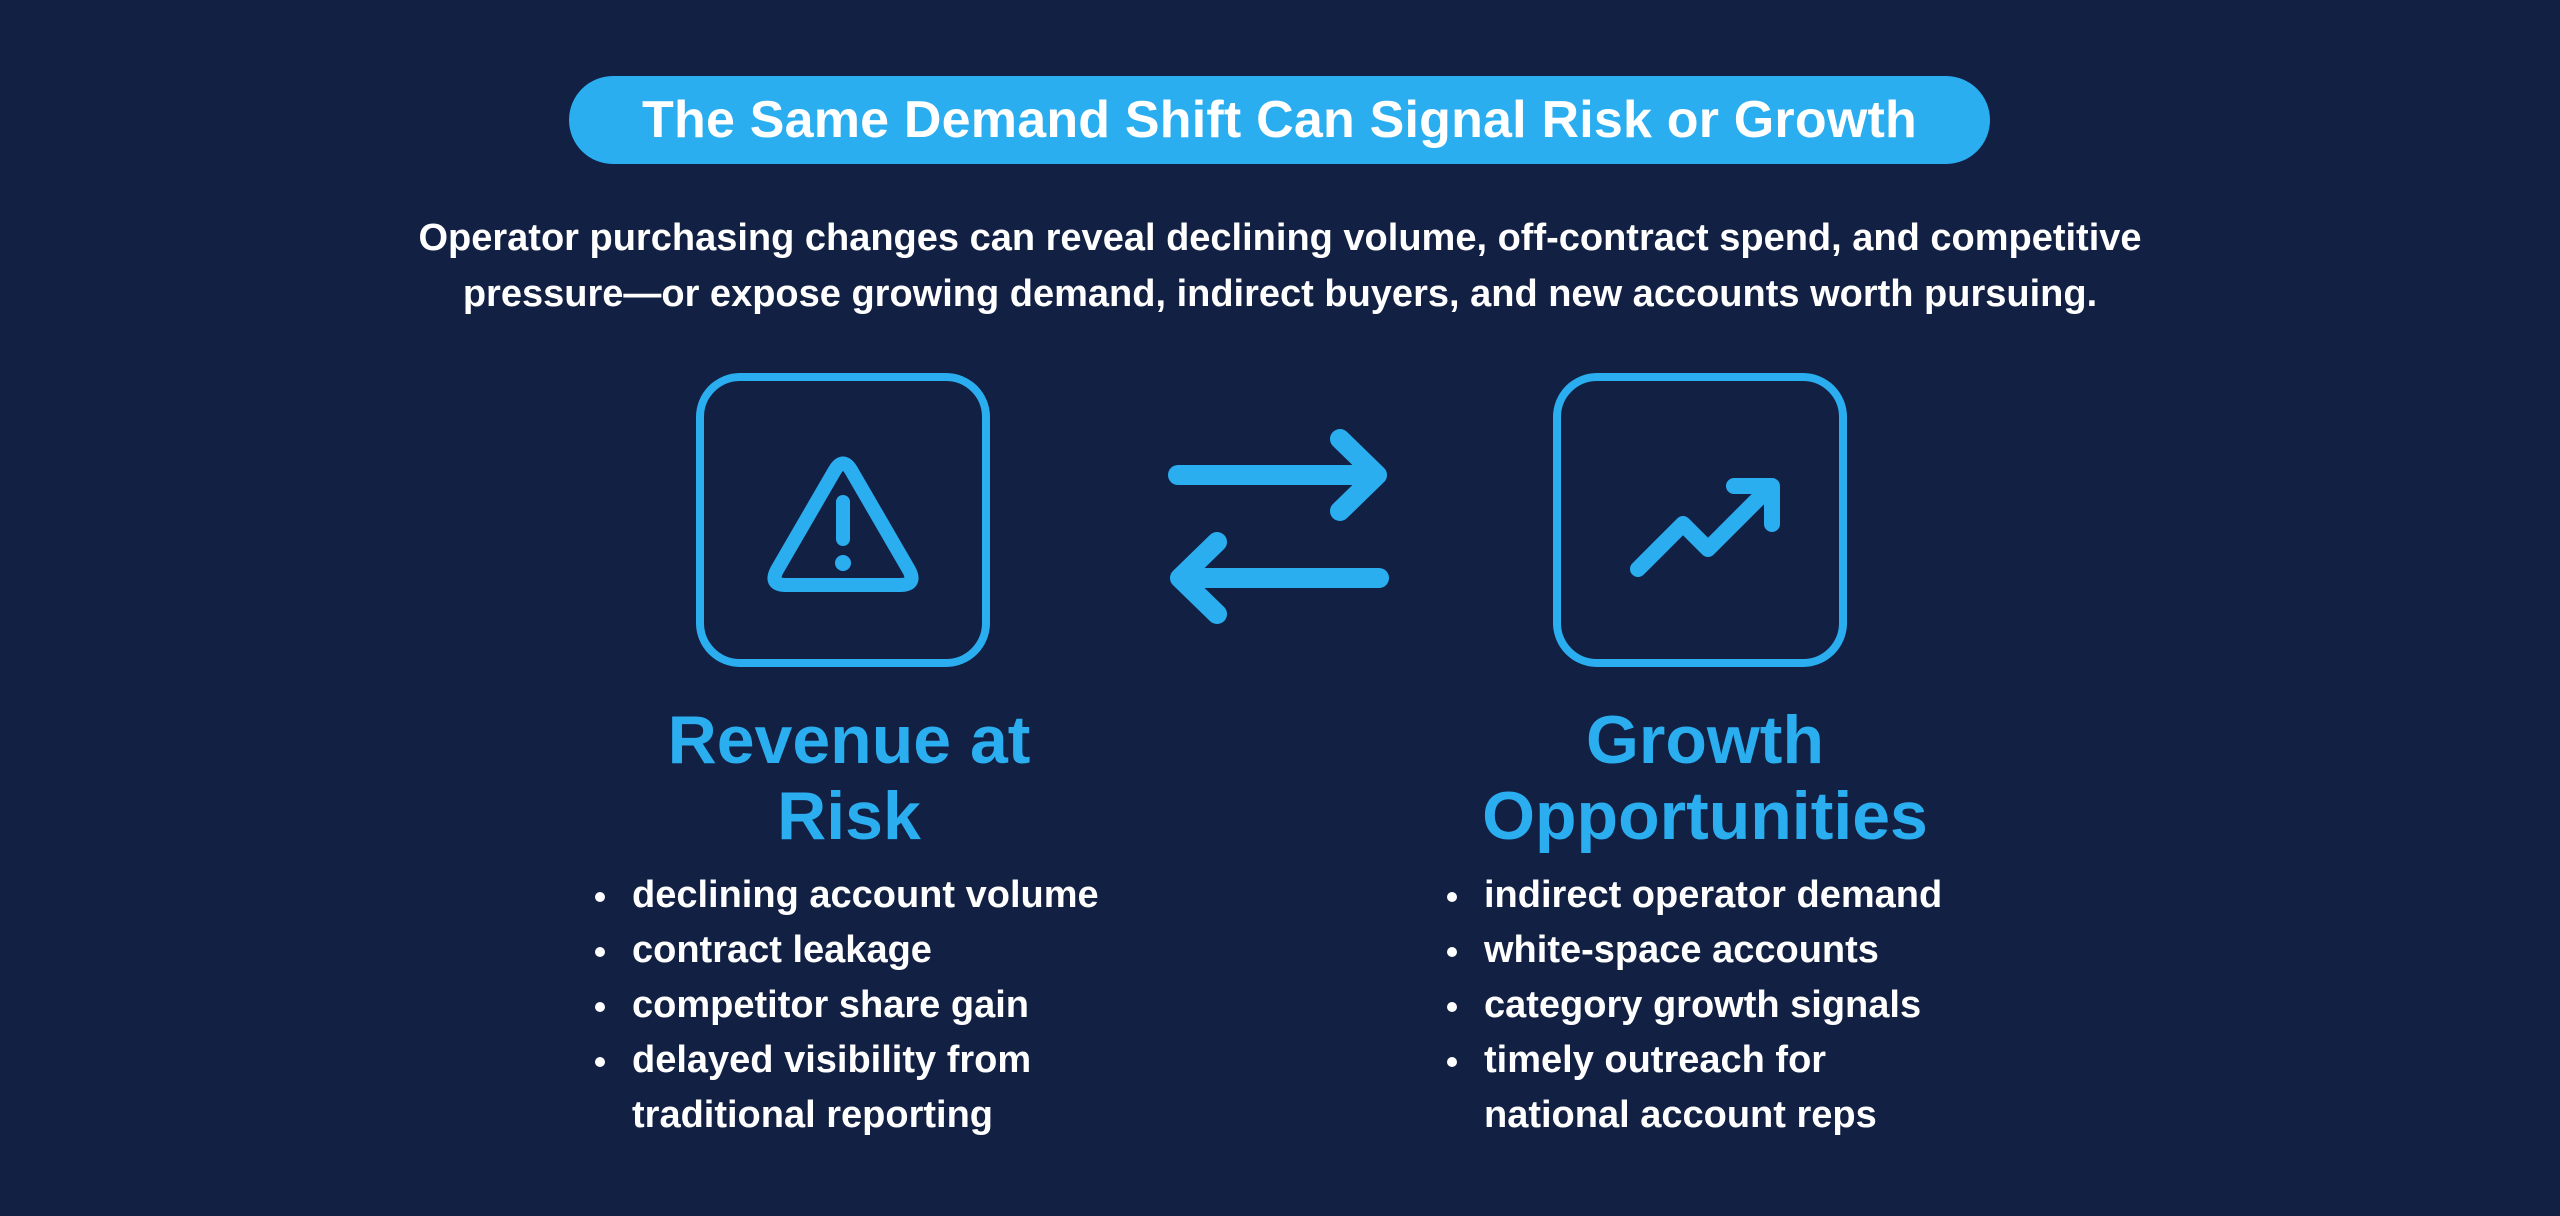 The image size is (2560, 1216). I want to click on risk-icon-box, so click(843, 520).